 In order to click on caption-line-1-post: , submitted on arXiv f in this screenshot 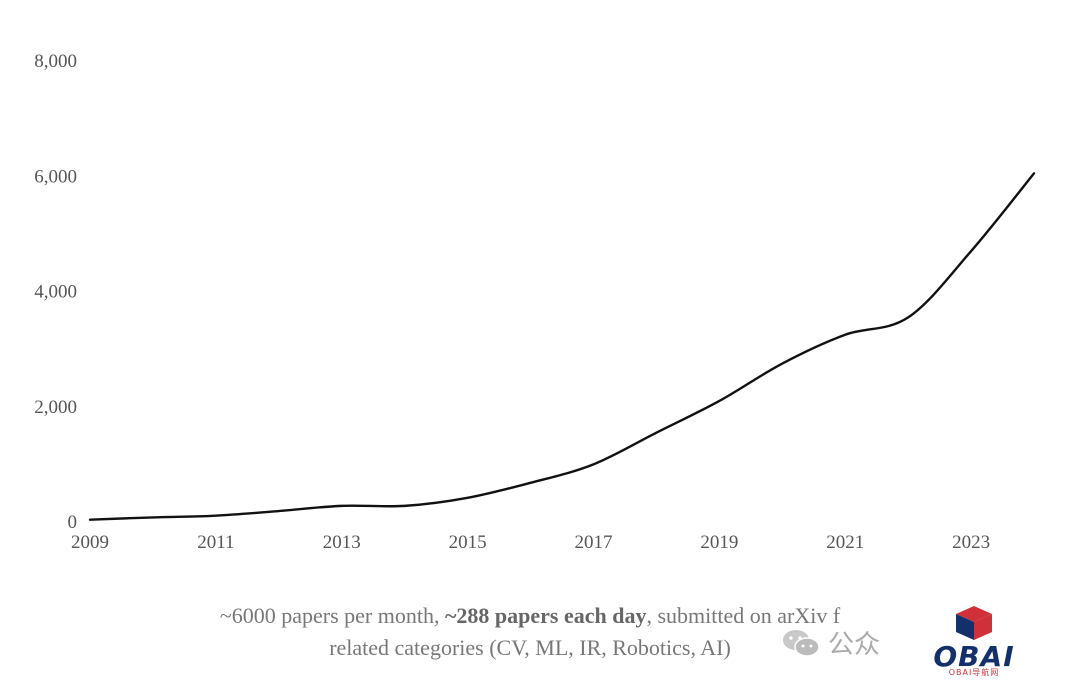, I will do `click(743, 615)`.